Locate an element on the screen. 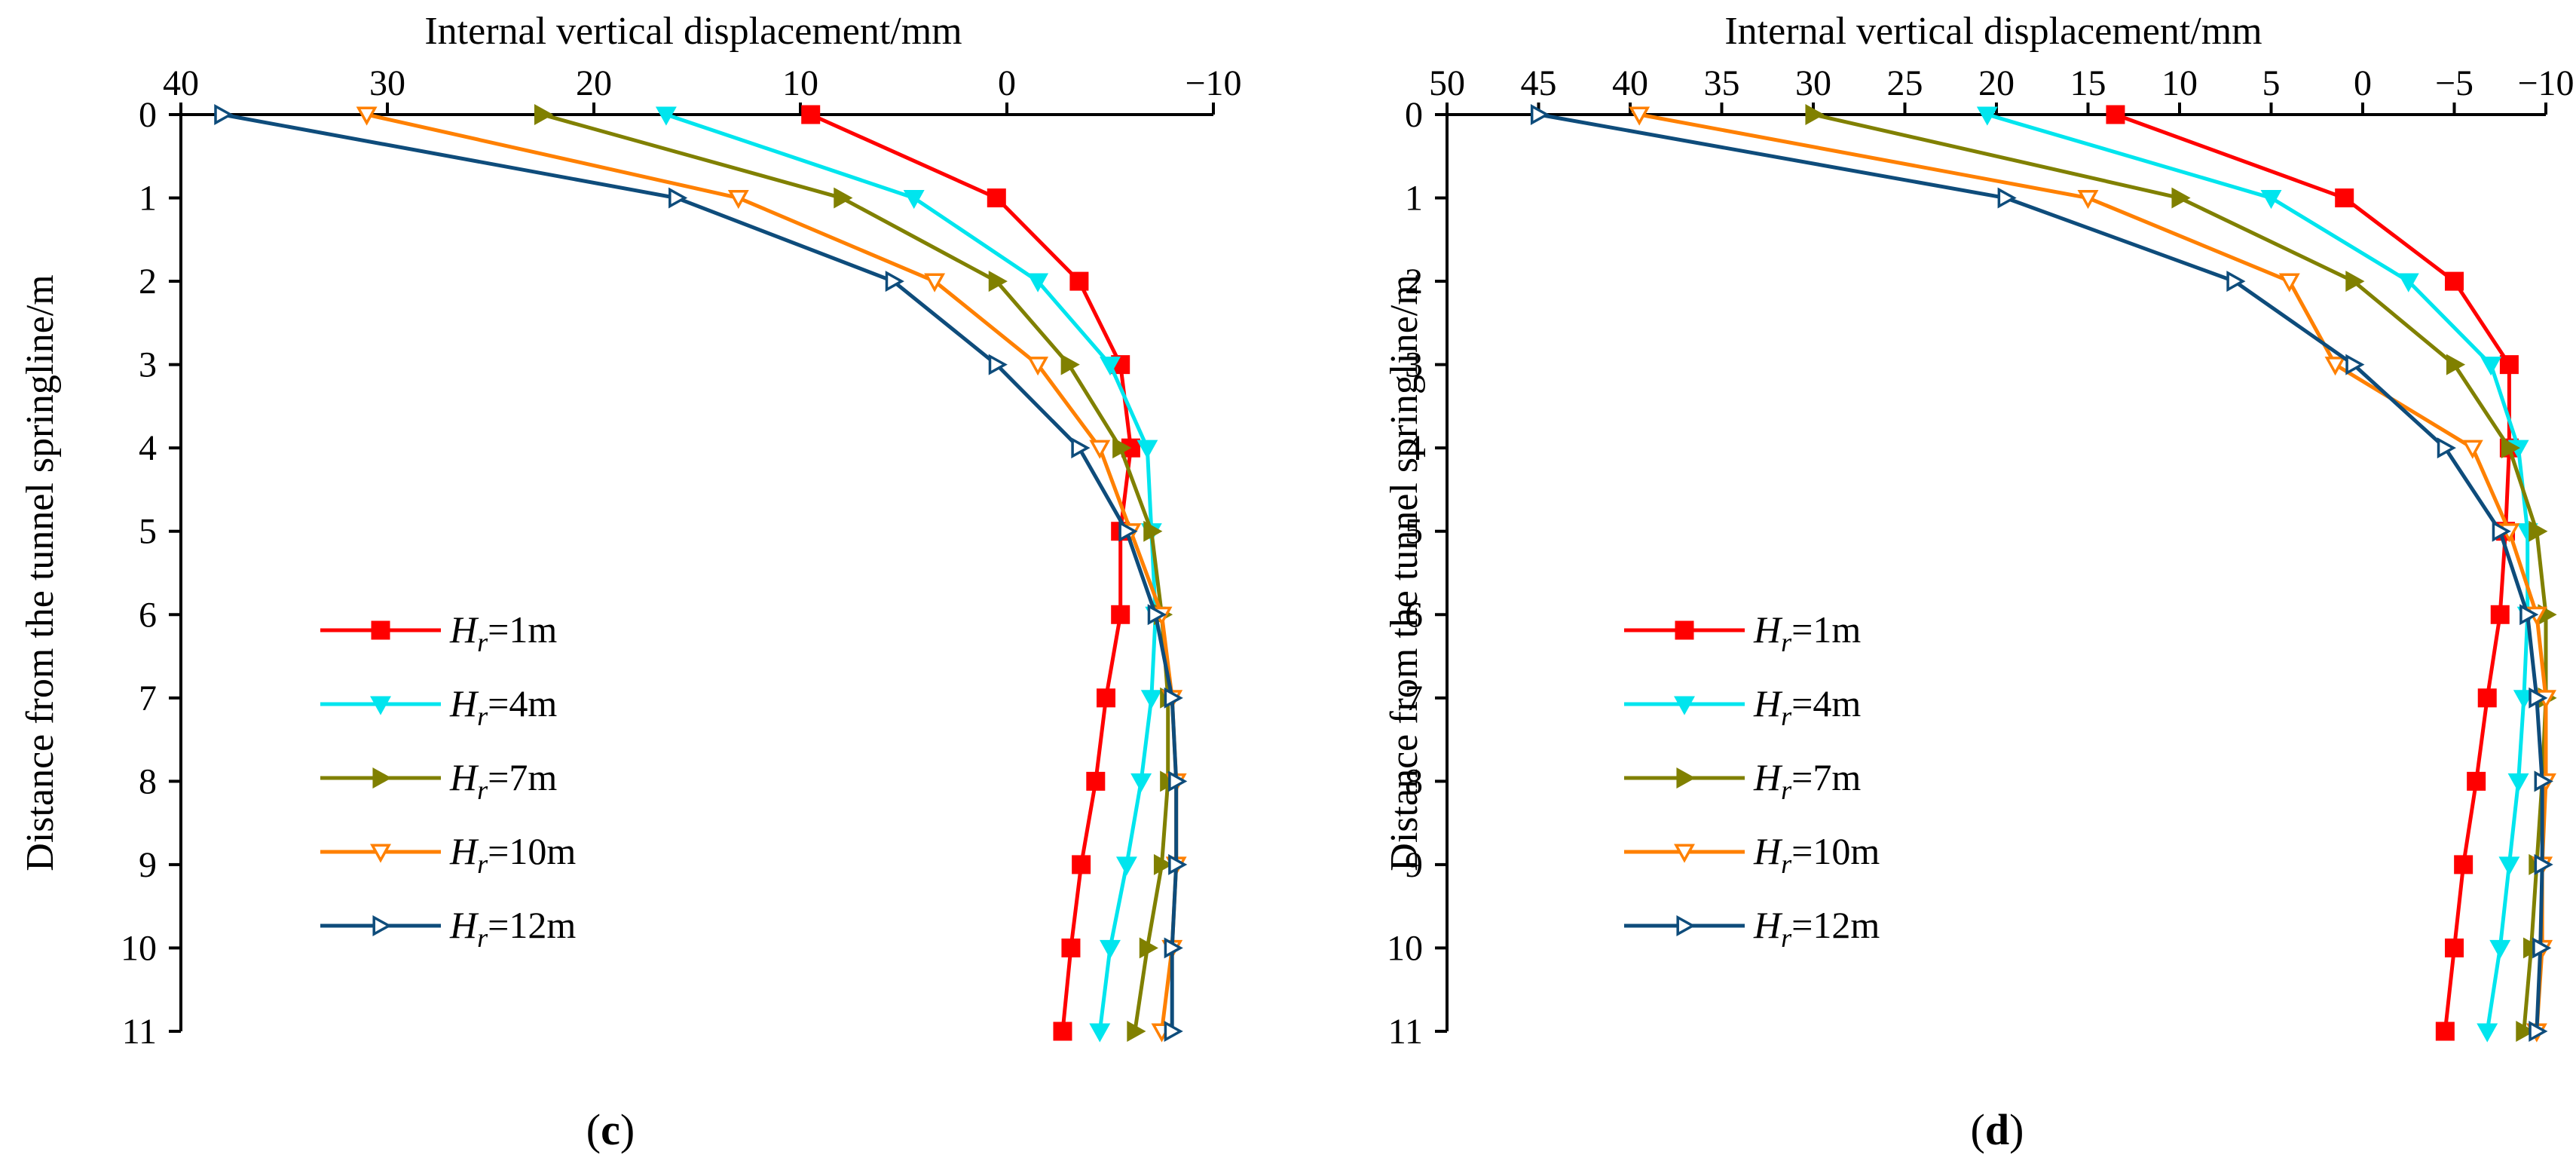  panel-caption-close: ) is located at coordinates (2016, 1129).